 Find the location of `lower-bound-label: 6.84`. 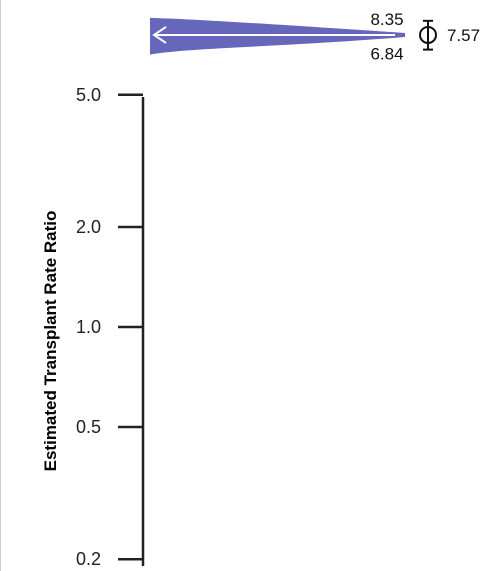

lower-bound-label: 6.84 is located at coordinates (386, 54).